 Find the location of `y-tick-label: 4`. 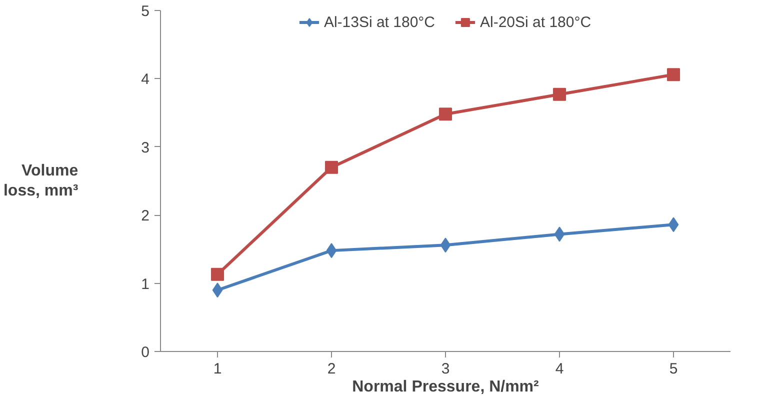

y-tick-label: 4 is located at coordinates (145, 79).